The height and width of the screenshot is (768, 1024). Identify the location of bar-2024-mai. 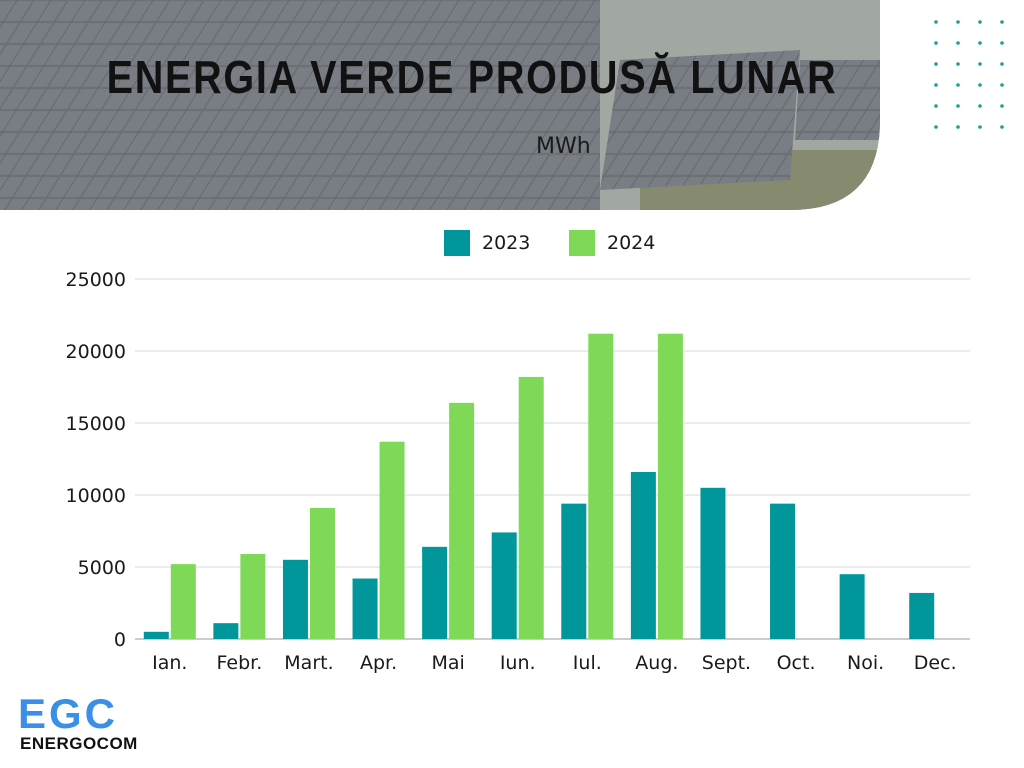
(462, 520).